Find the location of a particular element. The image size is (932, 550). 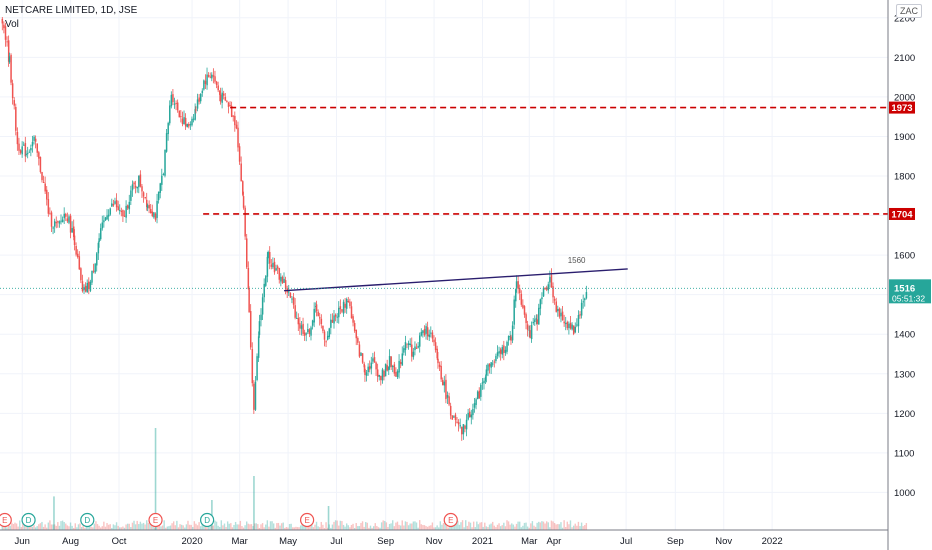

last-price-tag is located at coordinates (910, 291).